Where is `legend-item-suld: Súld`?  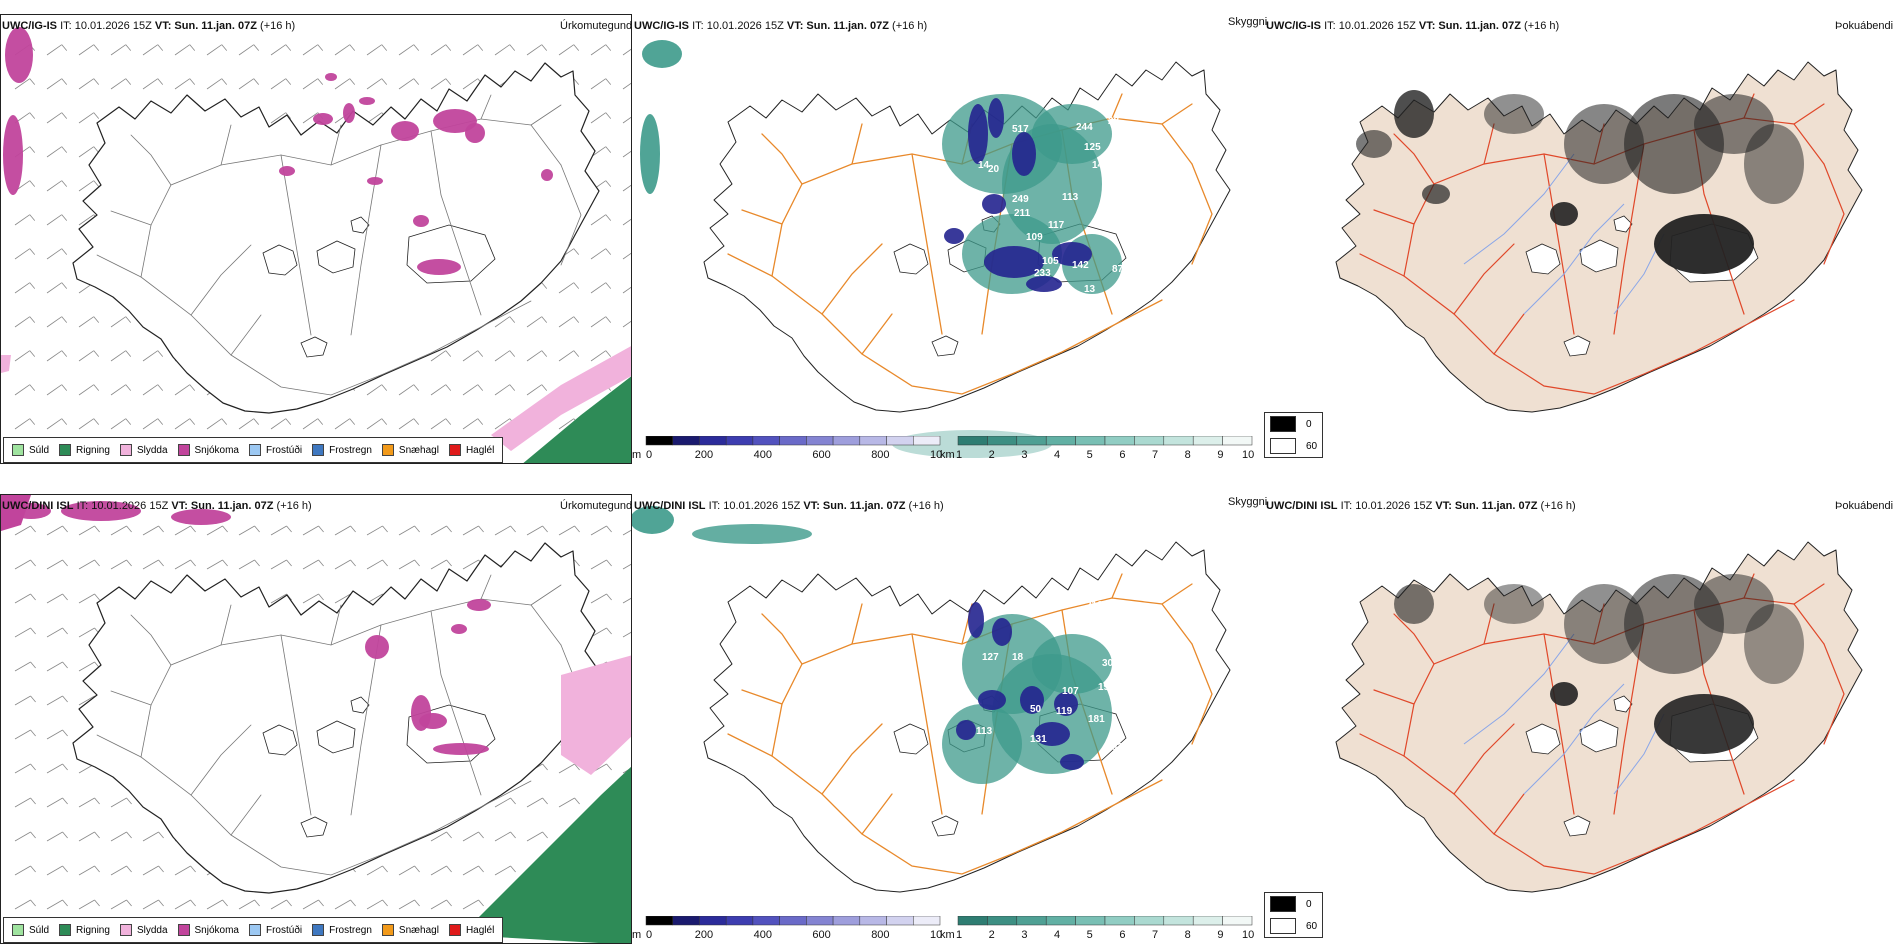
legend-item-suld: Súld is located at coordinates (30, 450).